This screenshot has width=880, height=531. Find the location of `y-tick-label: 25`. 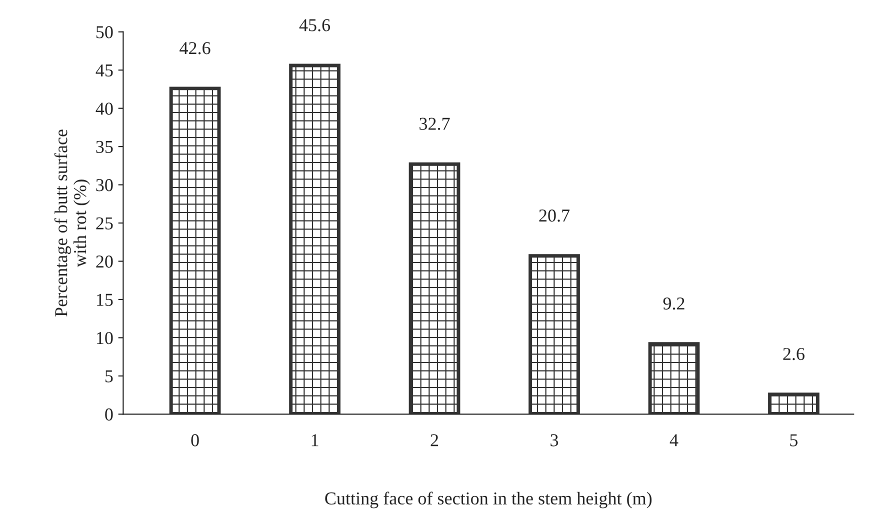

y-tick-label: 25 is located at coordinates (104, 223).